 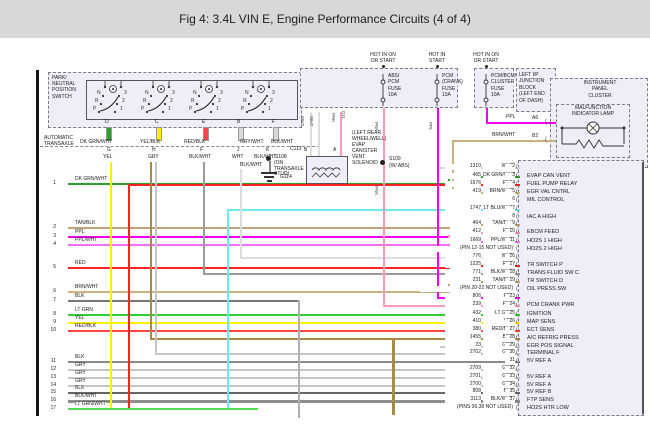 I want to click on solenoid-label-line: CANISTER, so click(x=365, y=151).